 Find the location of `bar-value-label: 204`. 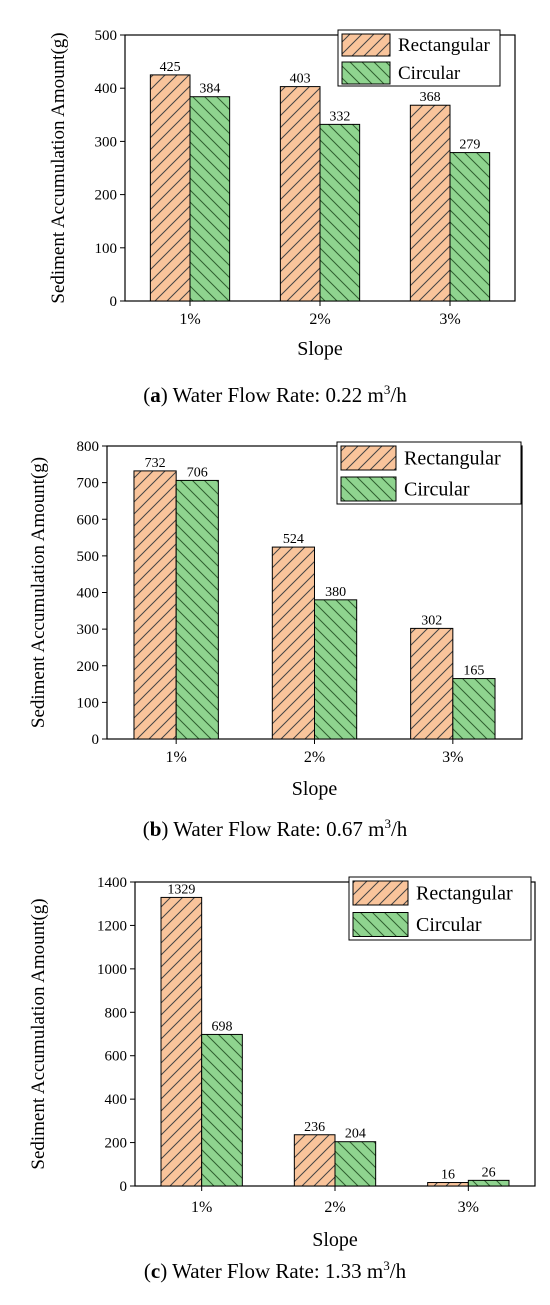

bar-value-label: 204 is located at coordinates (355, 1134).